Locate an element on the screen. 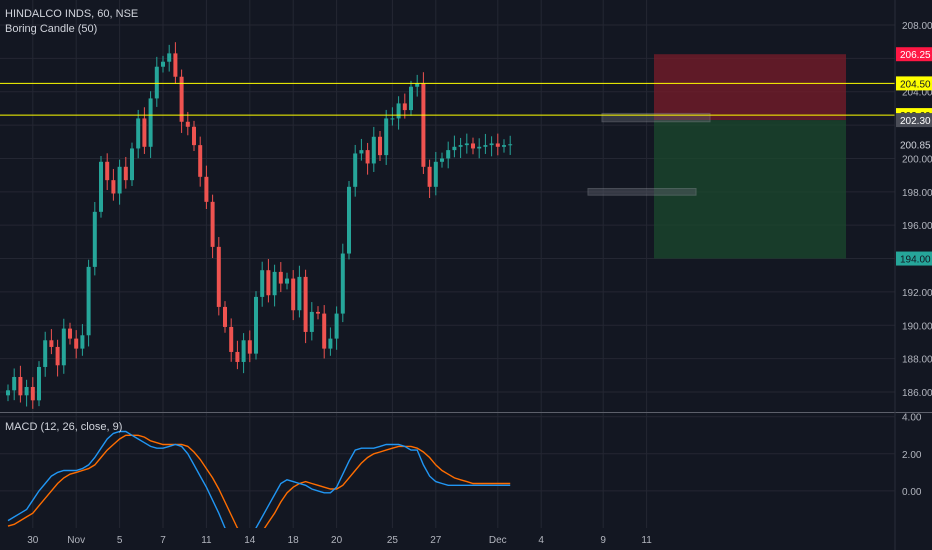 The width and height of the screenshot is (932, 550). price-label: 200.85 is located at coordinates (915, 145).